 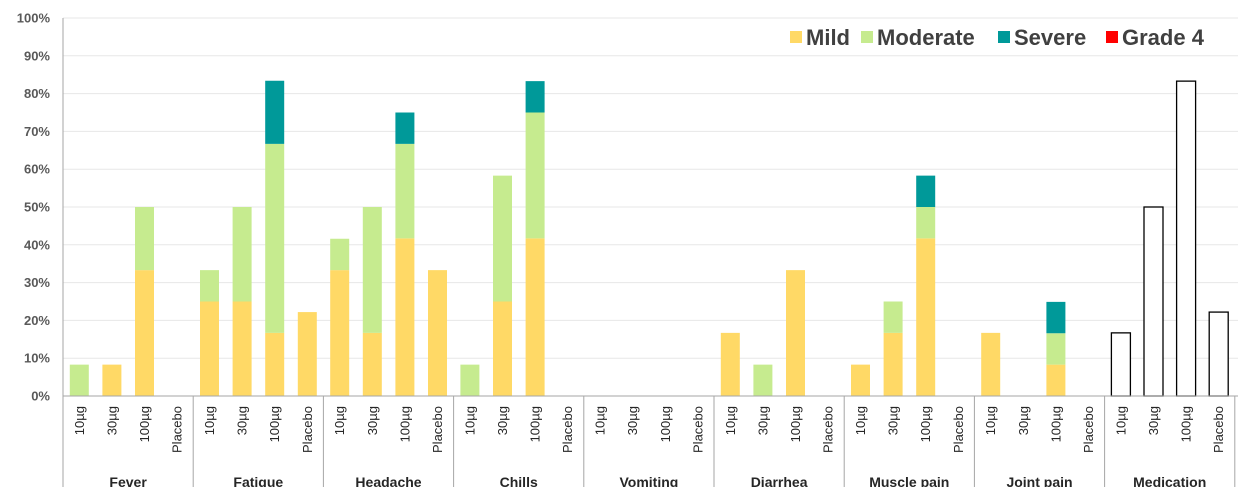 I want to click on y-tick-label: 80%, so click(x=37, y=93).